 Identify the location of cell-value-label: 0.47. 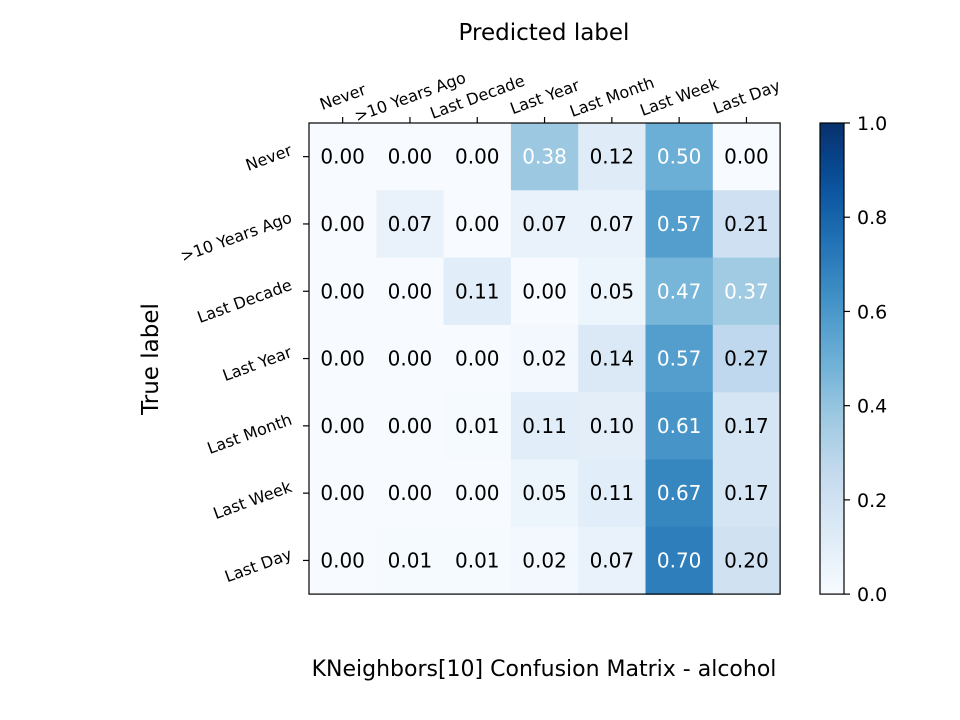
(679, 291).